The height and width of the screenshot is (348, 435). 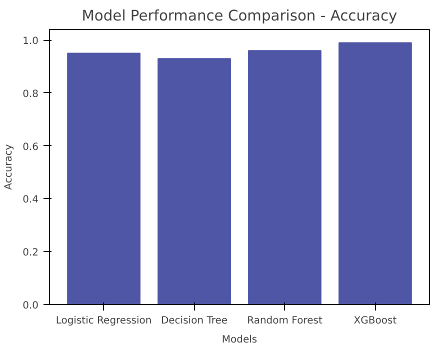 What do you see at coordinates (194, 321) in the screenshot?
I see `x-tick-label: Decision Tree` at bounding box center [194, 321].